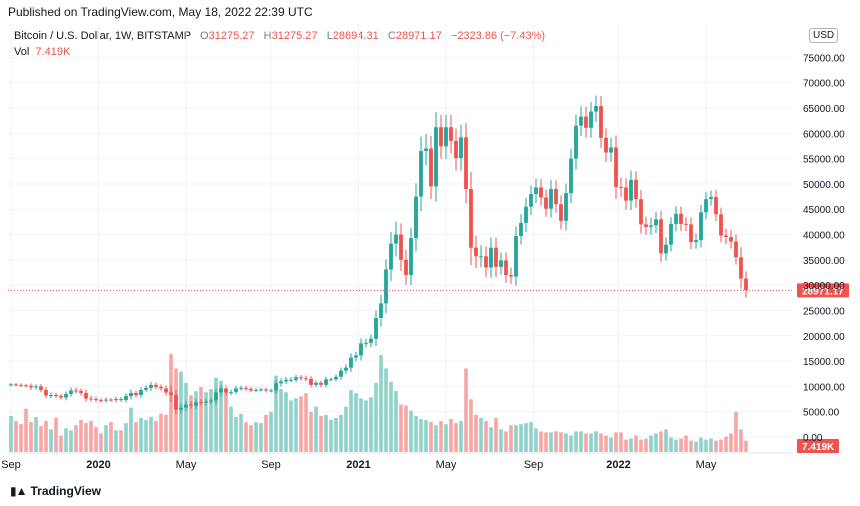  What do you see at coordinates (391, 36) in the screenshot?
I see `close-label: C` at bounding box center [391, 36].